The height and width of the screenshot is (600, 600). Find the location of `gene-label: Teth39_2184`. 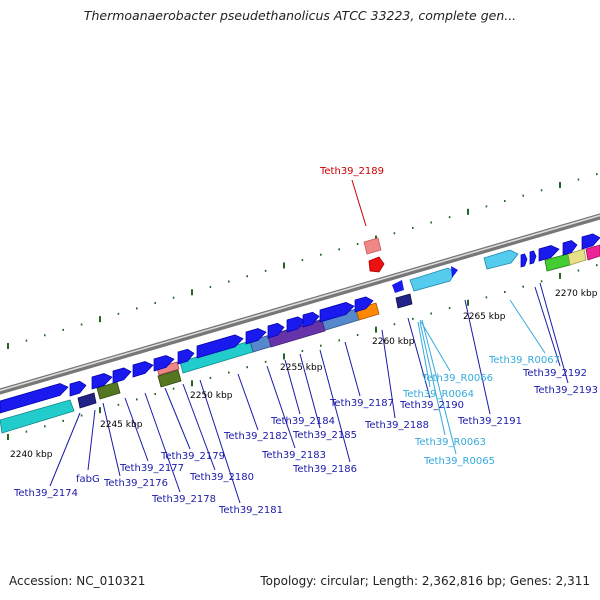

gene-label: Teth39_2184 is located at coordinates (302, 421).